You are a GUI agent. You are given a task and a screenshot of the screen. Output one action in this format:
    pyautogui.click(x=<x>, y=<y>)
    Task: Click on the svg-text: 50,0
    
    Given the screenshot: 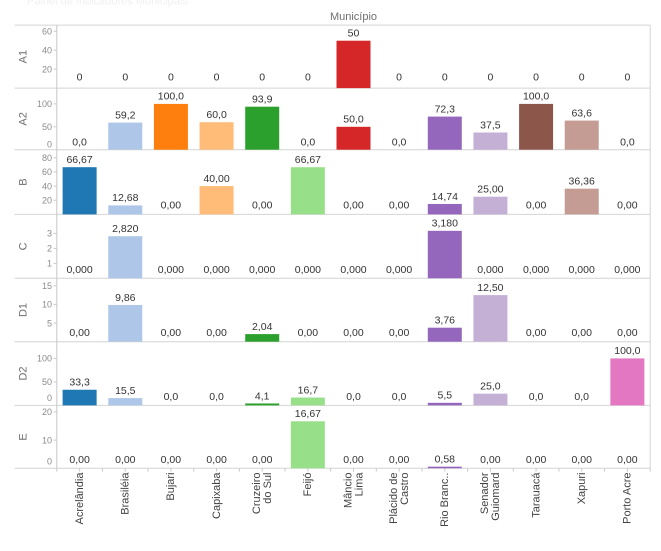 What is the action you would take?
    pyautogui.click(x=353, y=120)
    